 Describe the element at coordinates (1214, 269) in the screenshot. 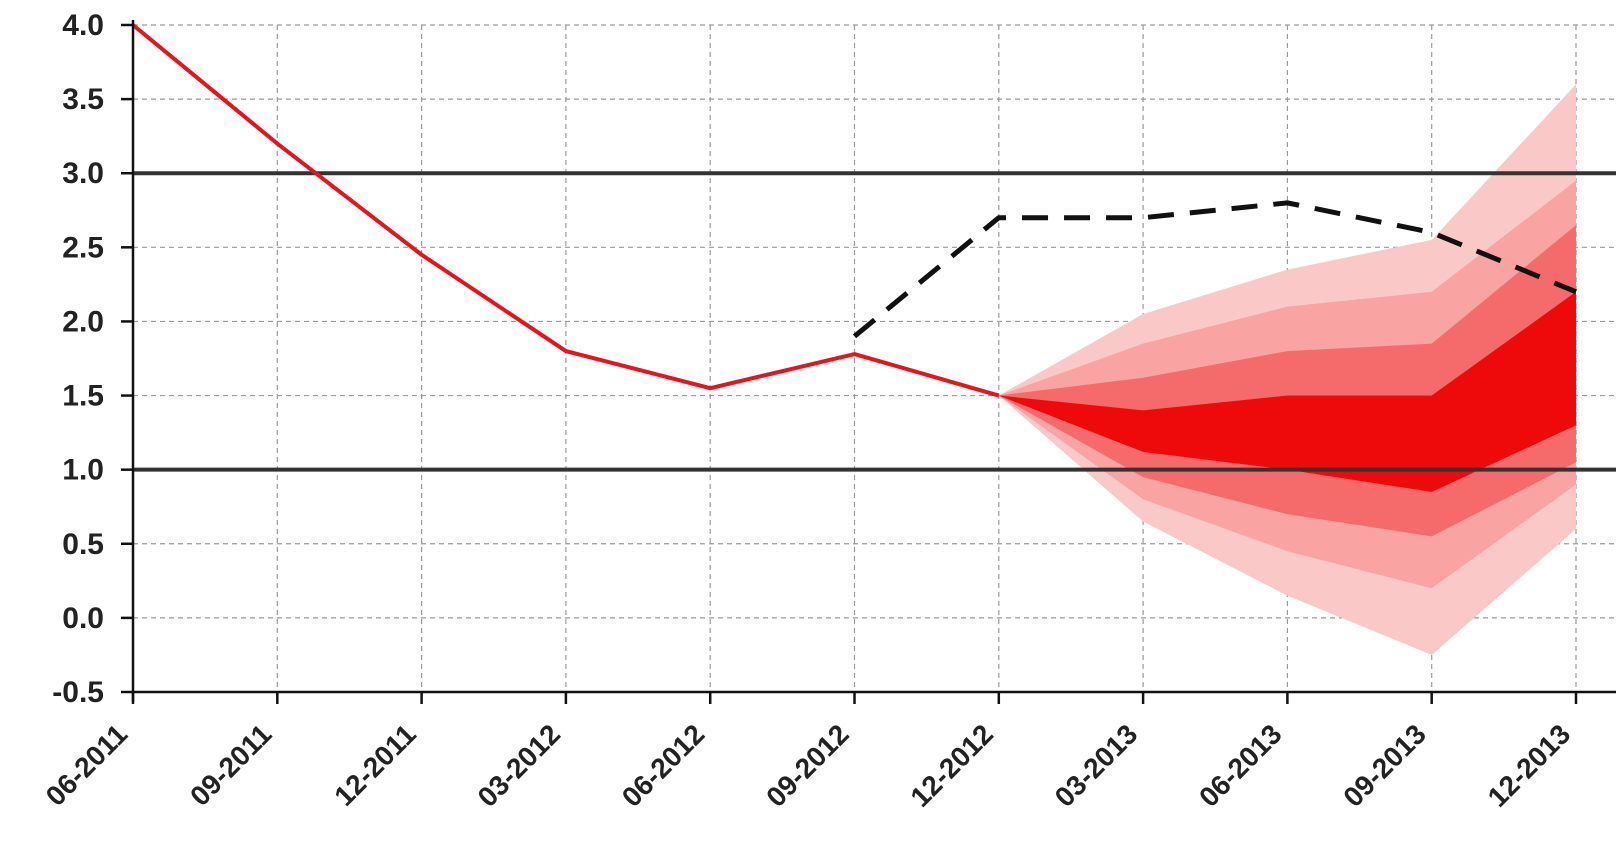

I see `dashed-series-line` at that location.